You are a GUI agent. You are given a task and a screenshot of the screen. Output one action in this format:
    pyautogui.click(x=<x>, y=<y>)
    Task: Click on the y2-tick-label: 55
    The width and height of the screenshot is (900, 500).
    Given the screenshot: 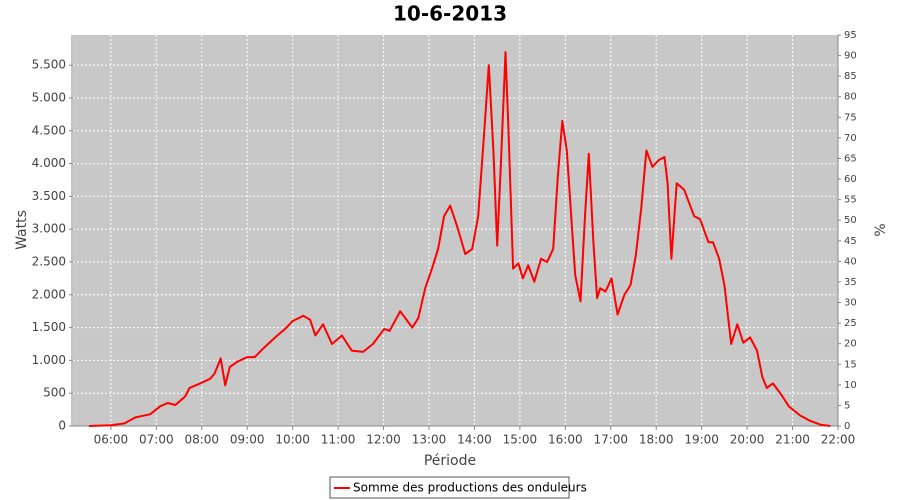 What is the action you would take?
    pyautogui.click(x=850, y=200)
    